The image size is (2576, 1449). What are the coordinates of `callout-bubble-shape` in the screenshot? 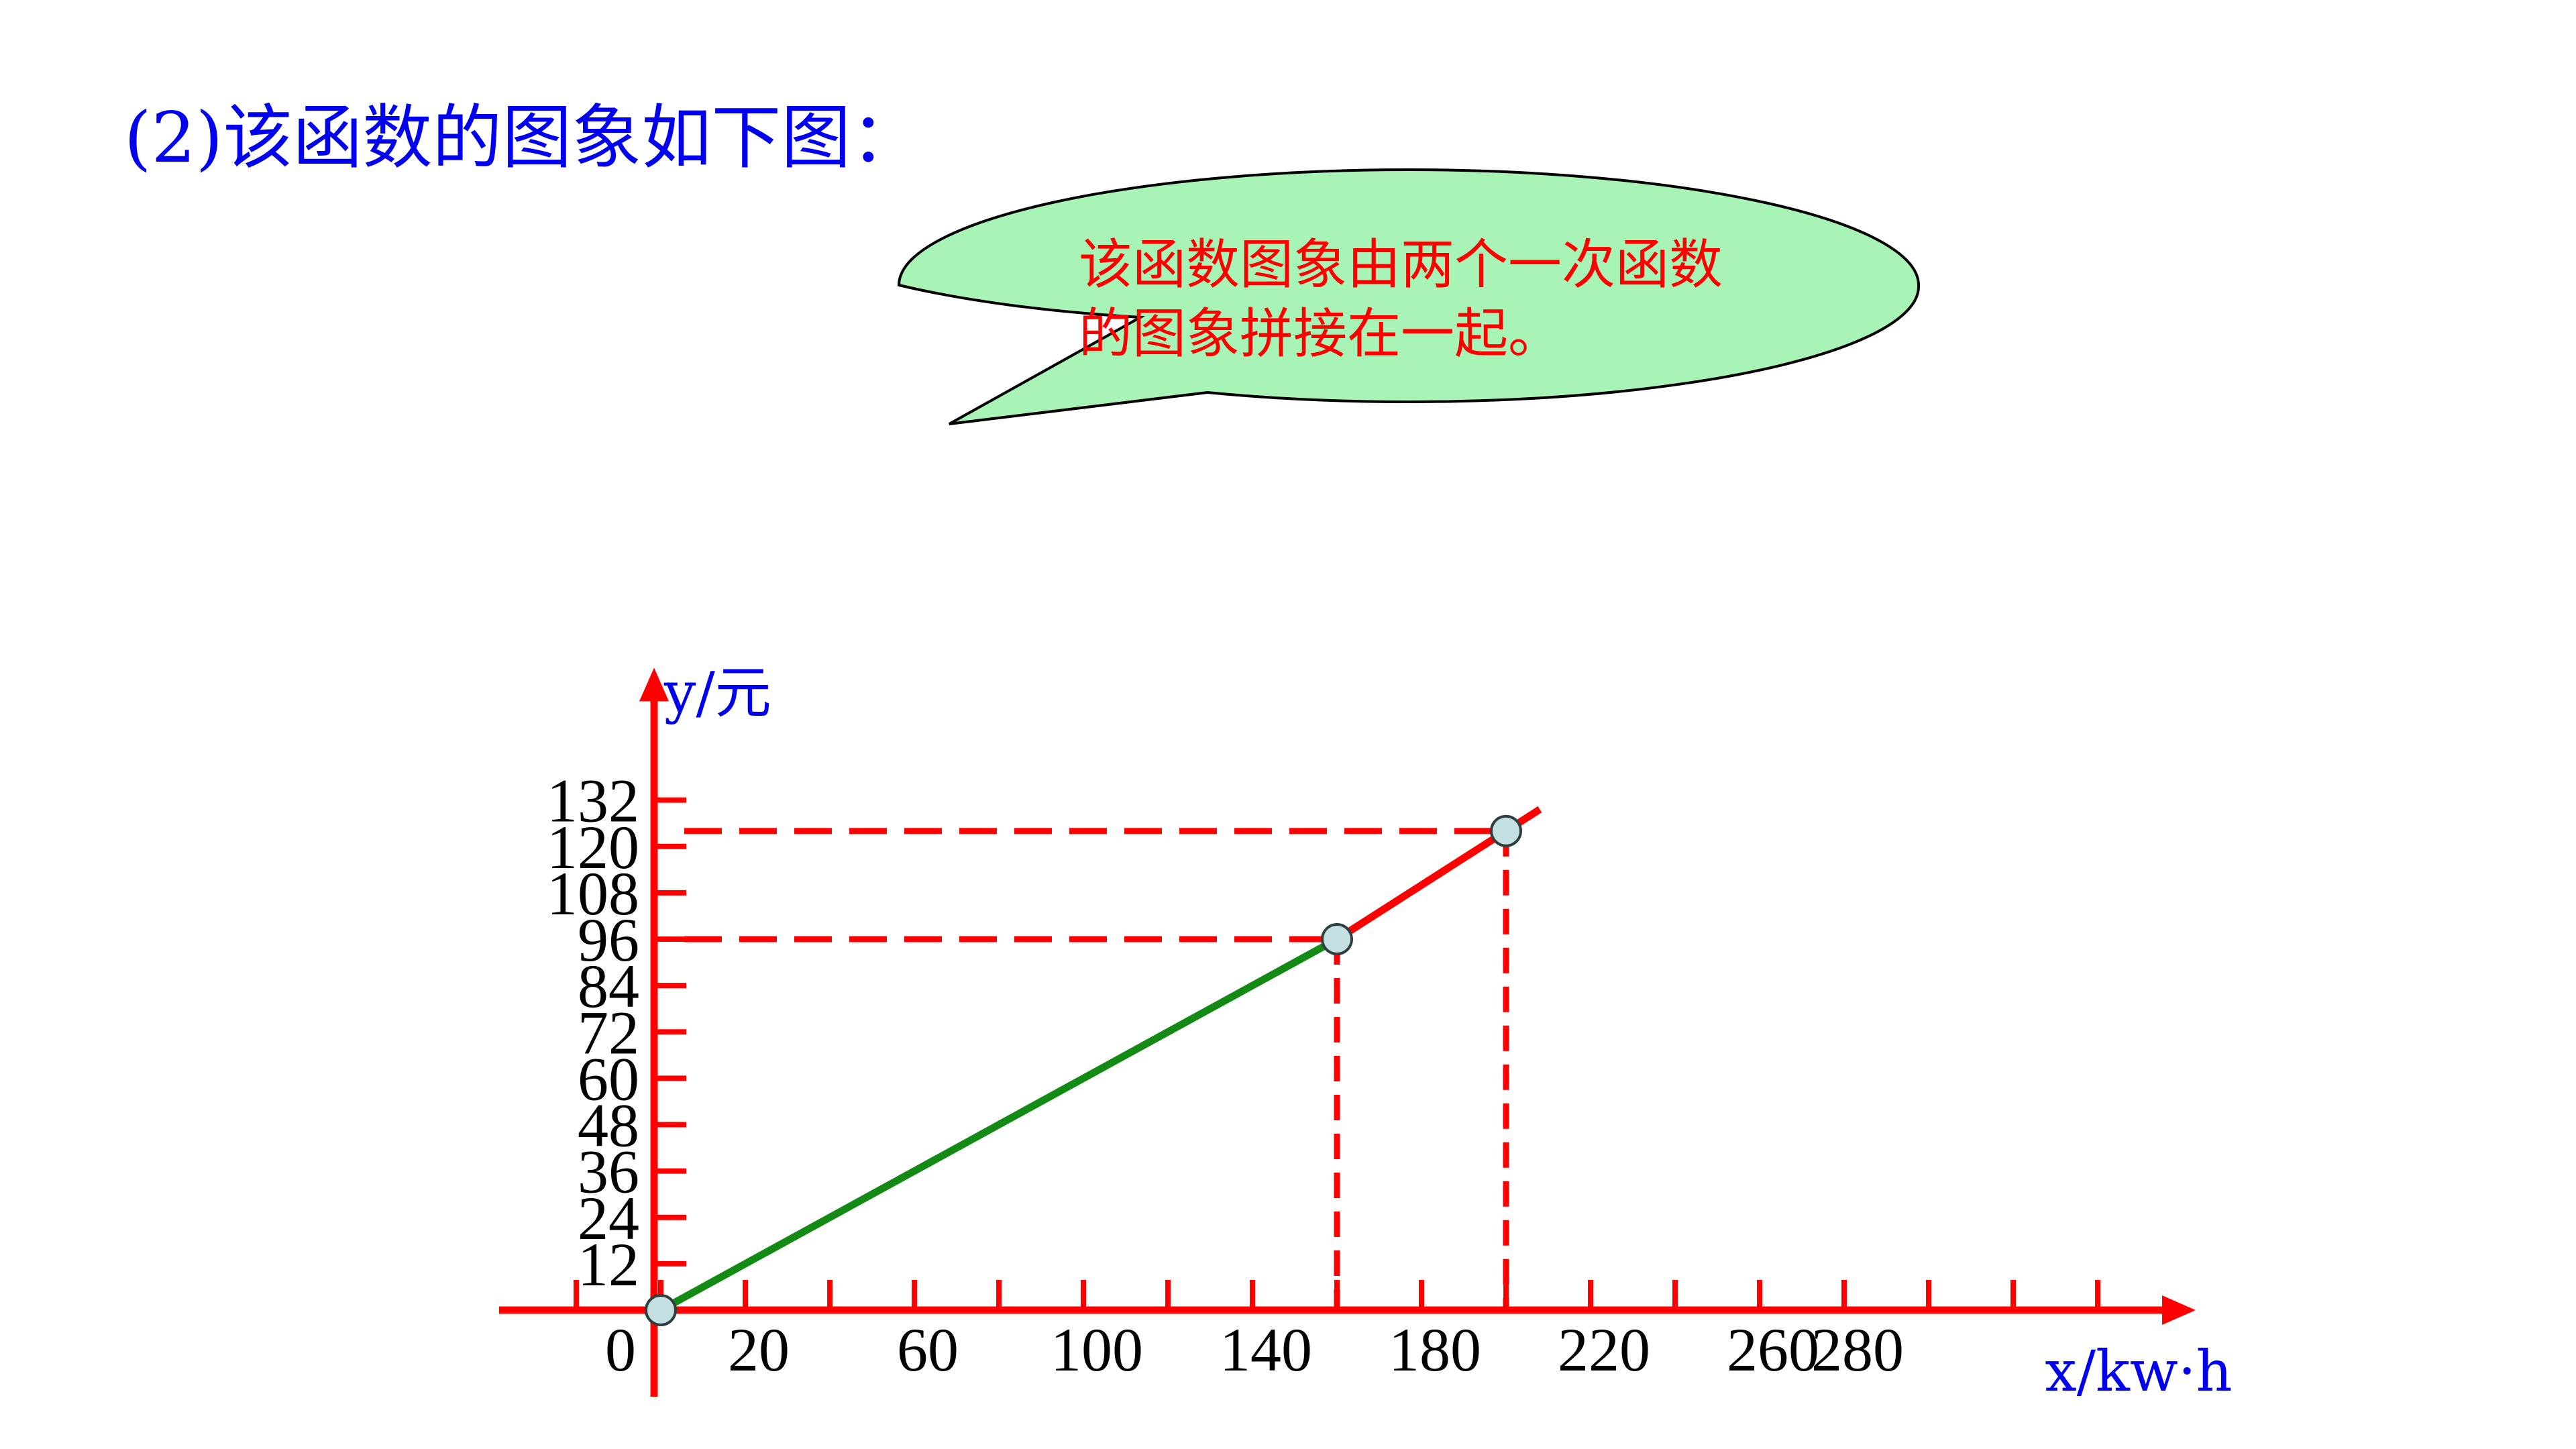 It's located at (1409, 296).